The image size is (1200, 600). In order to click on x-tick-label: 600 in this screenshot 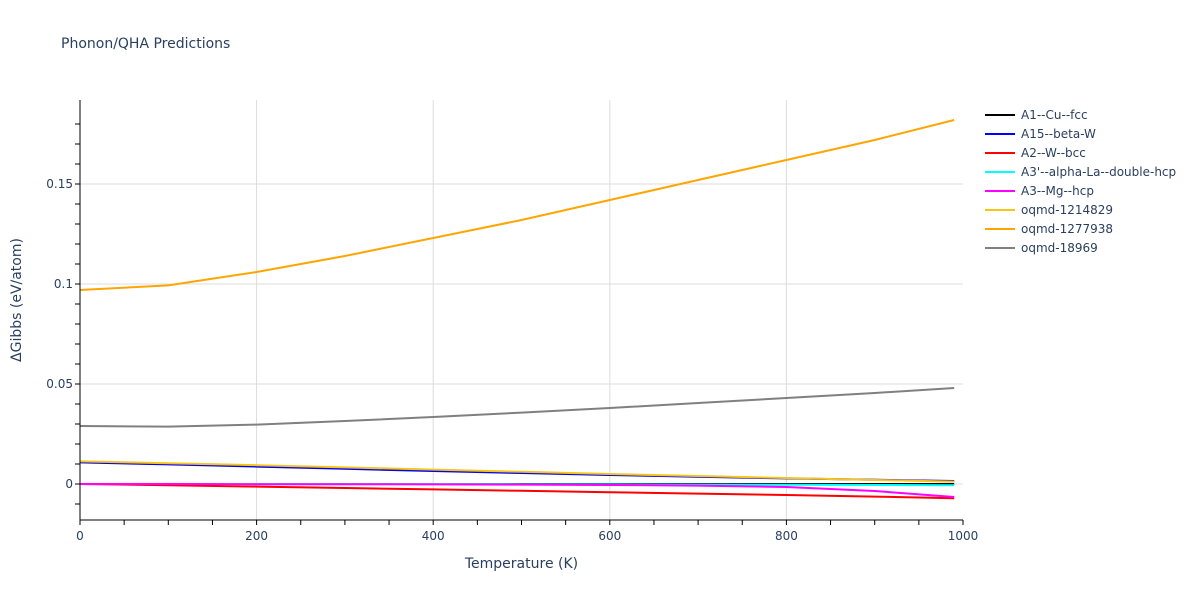, I will do `click(609, 536)`.